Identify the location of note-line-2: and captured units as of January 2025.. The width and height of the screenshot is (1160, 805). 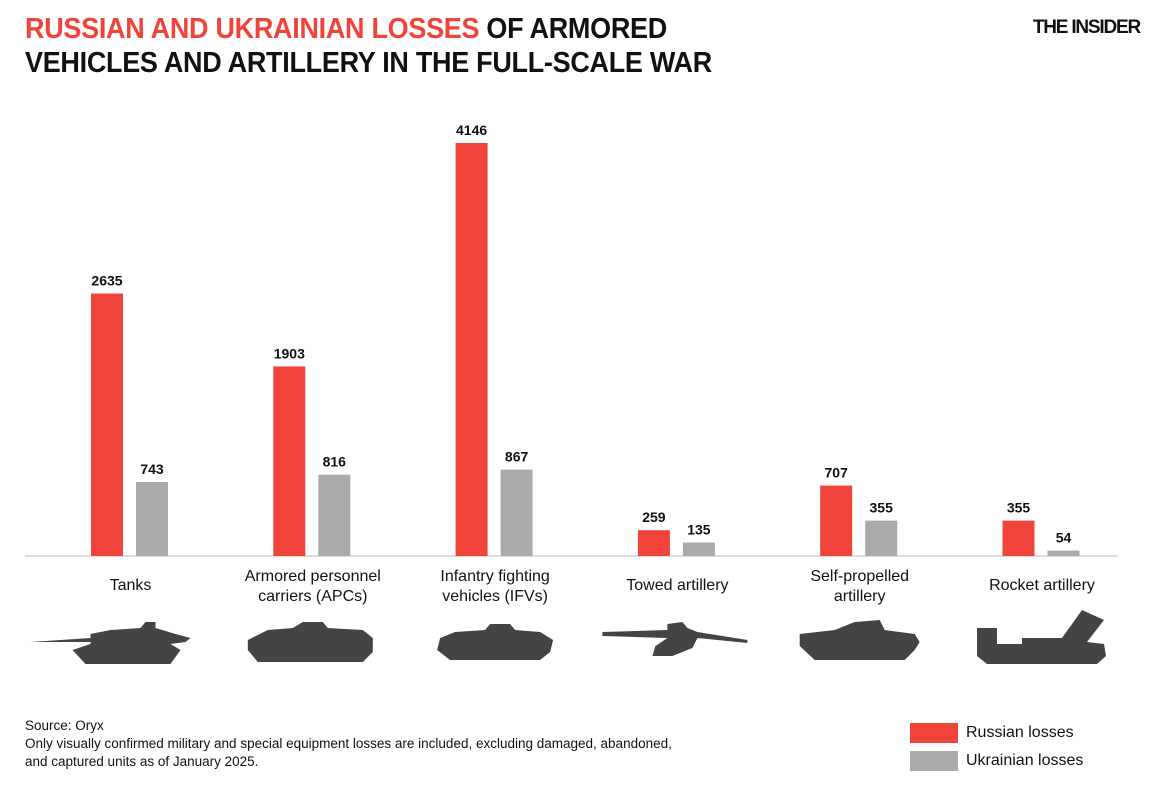
(142, 761).